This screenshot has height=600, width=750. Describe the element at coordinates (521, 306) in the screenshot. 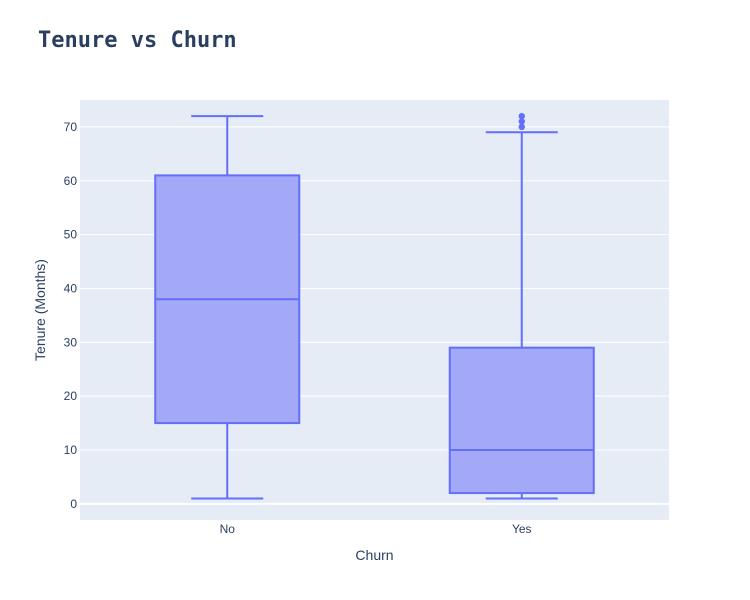

I see `box-yes` at that location.